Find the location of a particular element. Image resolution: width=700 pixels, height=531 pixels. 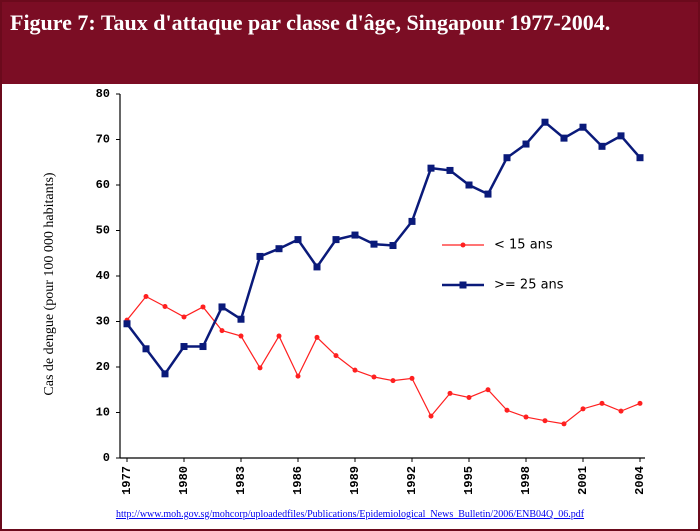

x-tick-label: 2004 is located at coordinates (640, 480).